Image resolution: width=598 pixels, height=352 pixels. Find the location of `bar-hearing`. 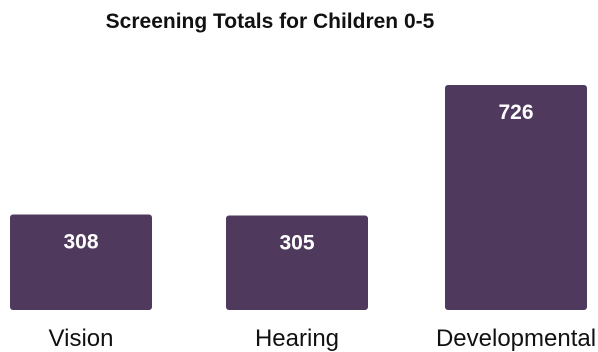

bar-hearing is located at coordinates (297, 262).